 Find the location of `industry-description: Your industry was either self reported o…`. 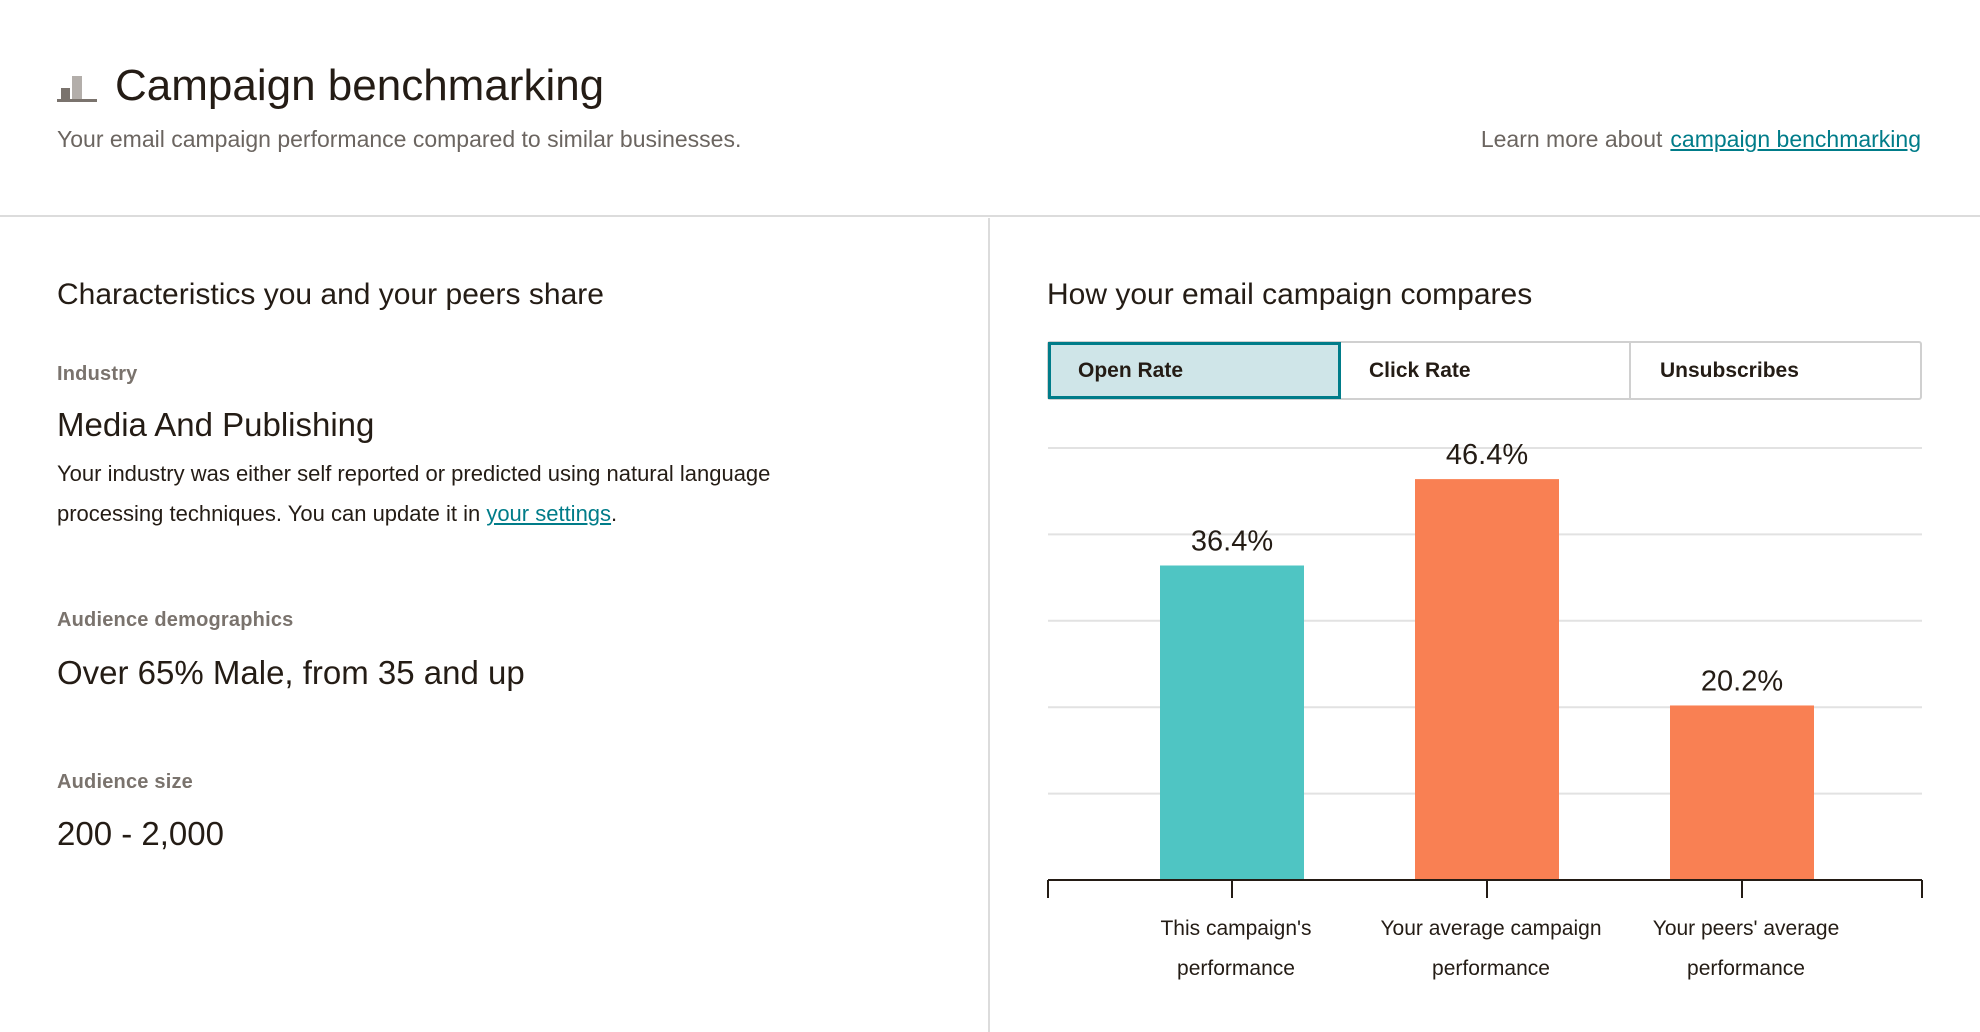

industry-description: Your industry was either self reported o… is located at coordinates (467, 494).